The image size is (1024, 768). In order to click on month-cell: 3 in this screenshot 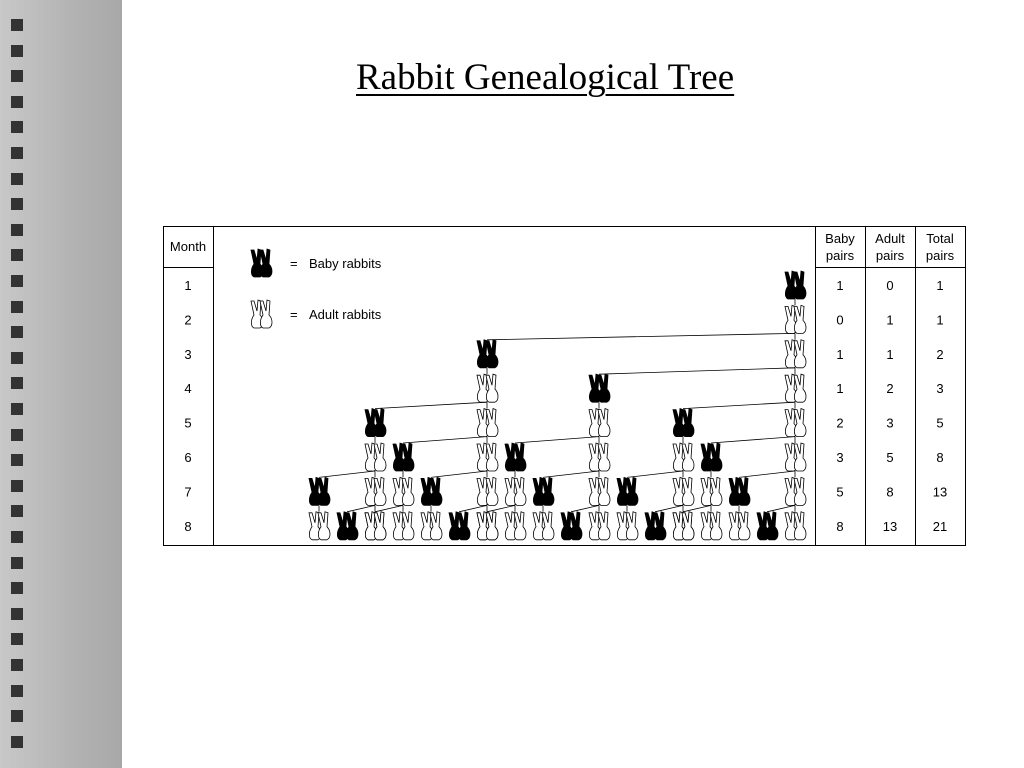, I will do `click(187, 354)`.